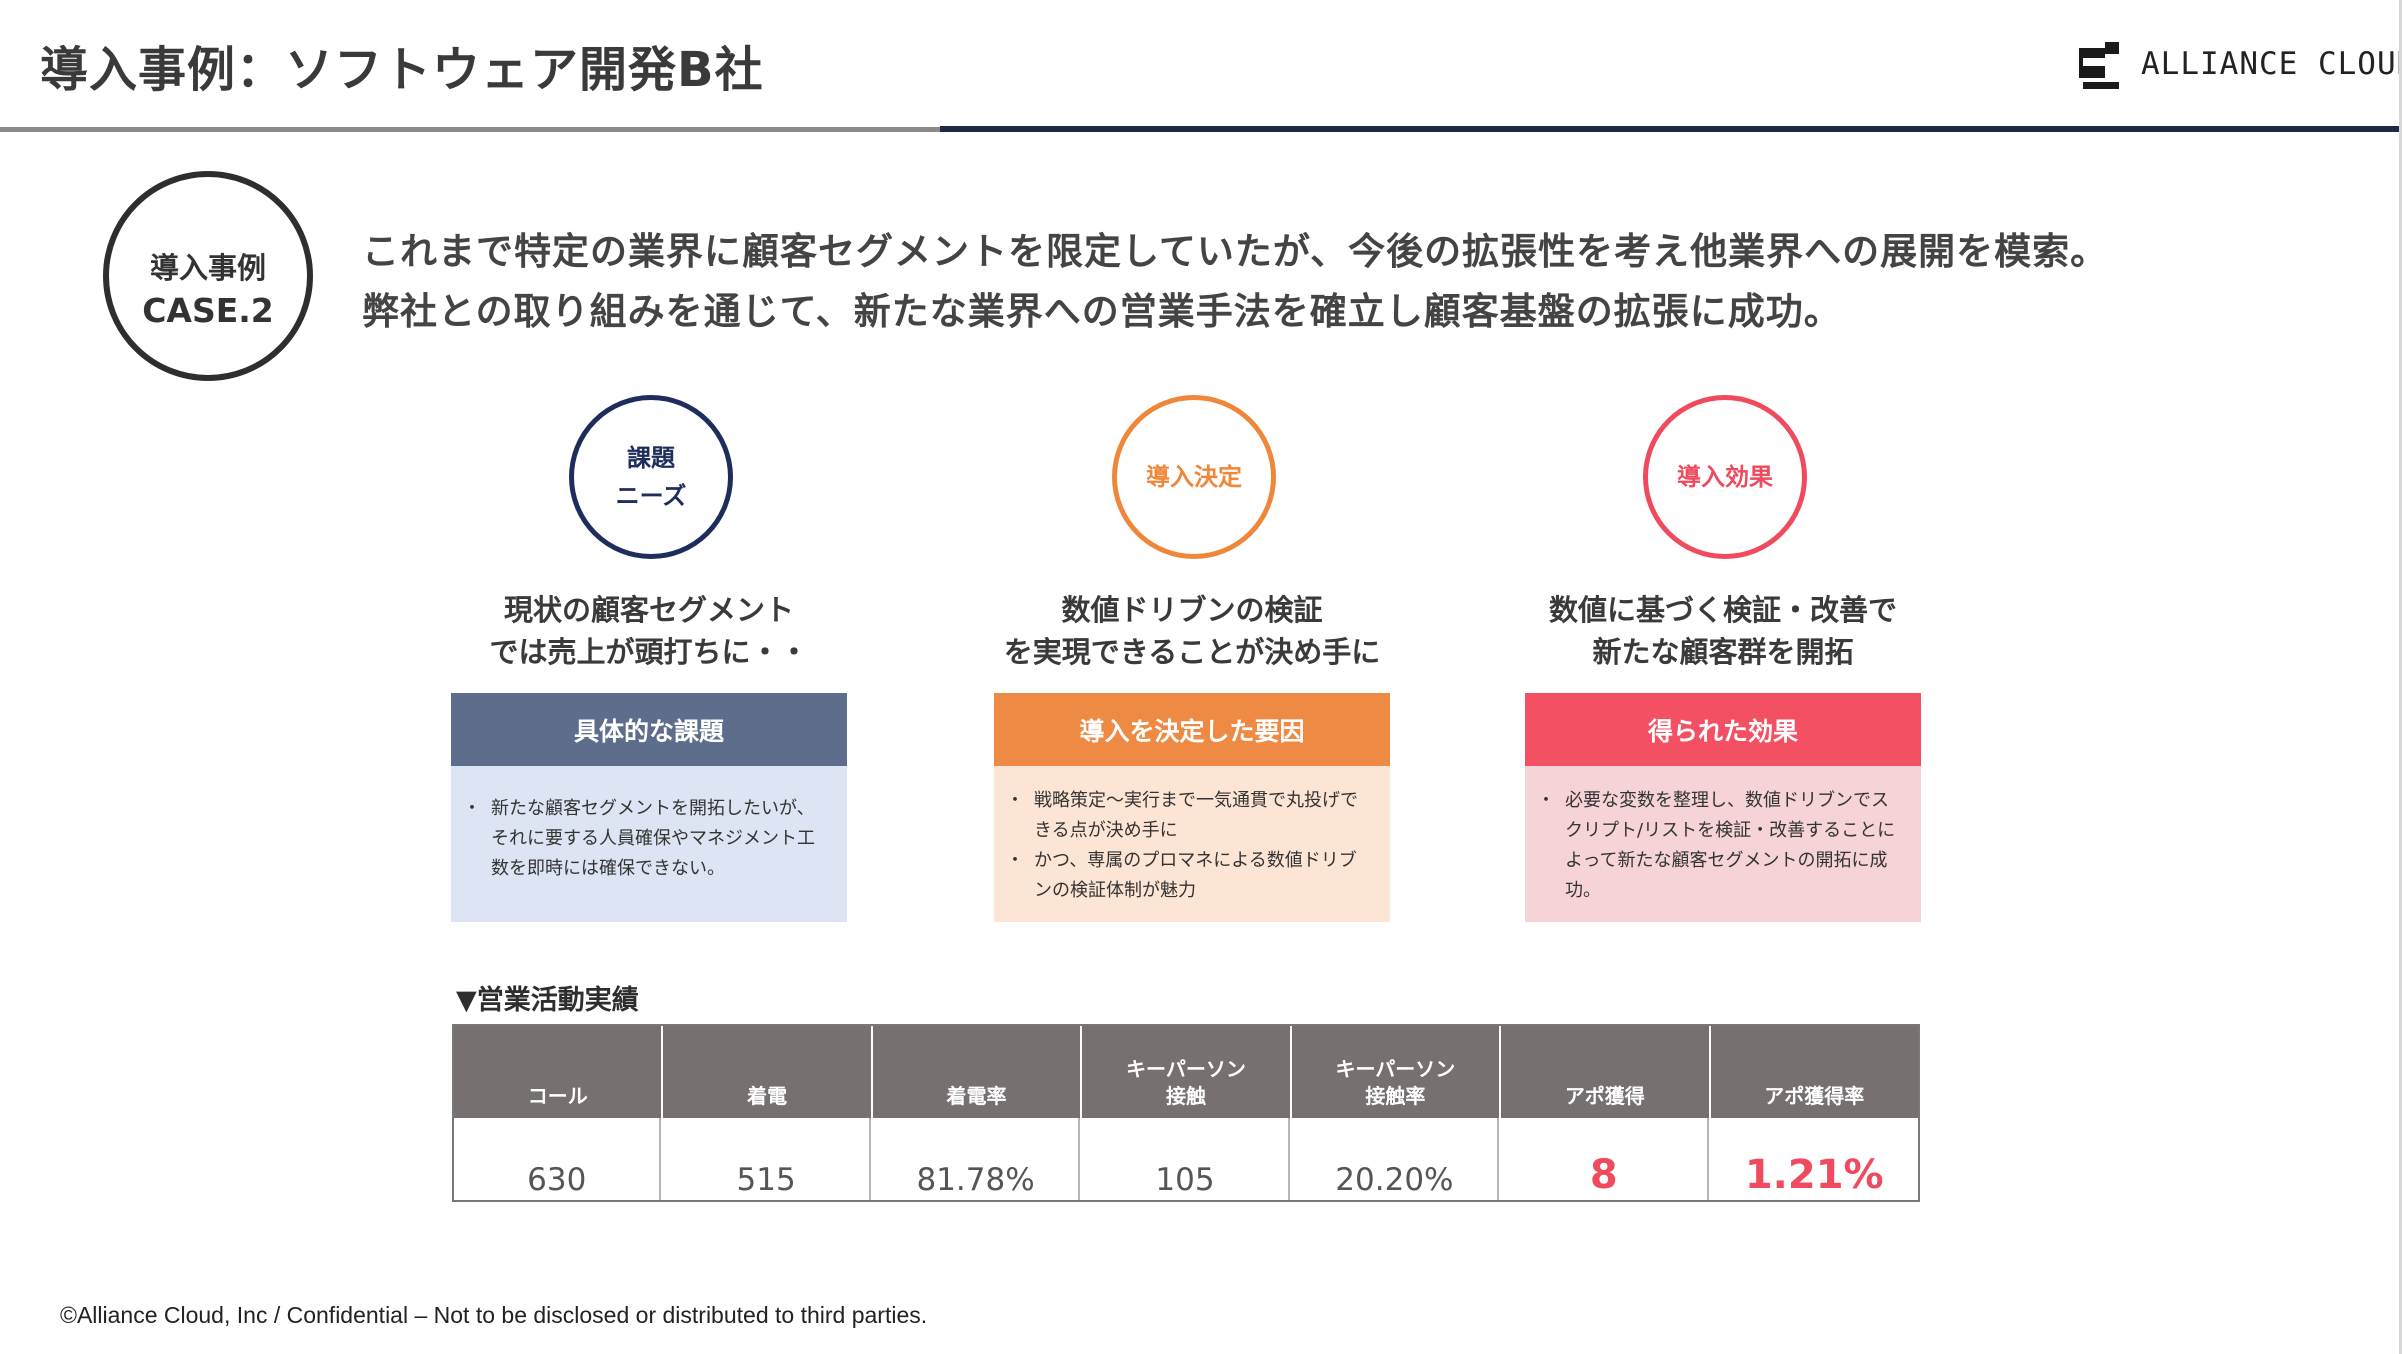 This screenshot has width=2402, height=1354. Describe the element at coordinates (1605, 1159) in the screenshot. I see `stats-value-highlight: 8` at that location.